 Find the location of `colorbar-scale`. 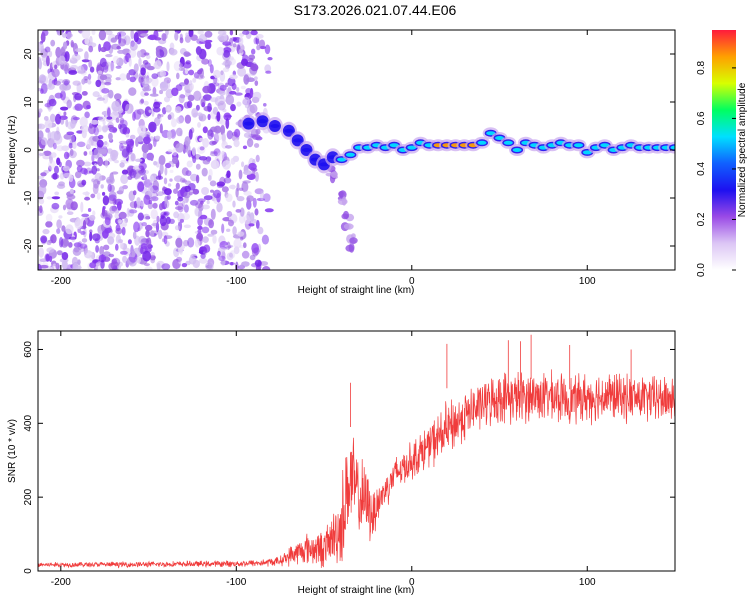

colorbar-scale is located at coordinates (724, 150).